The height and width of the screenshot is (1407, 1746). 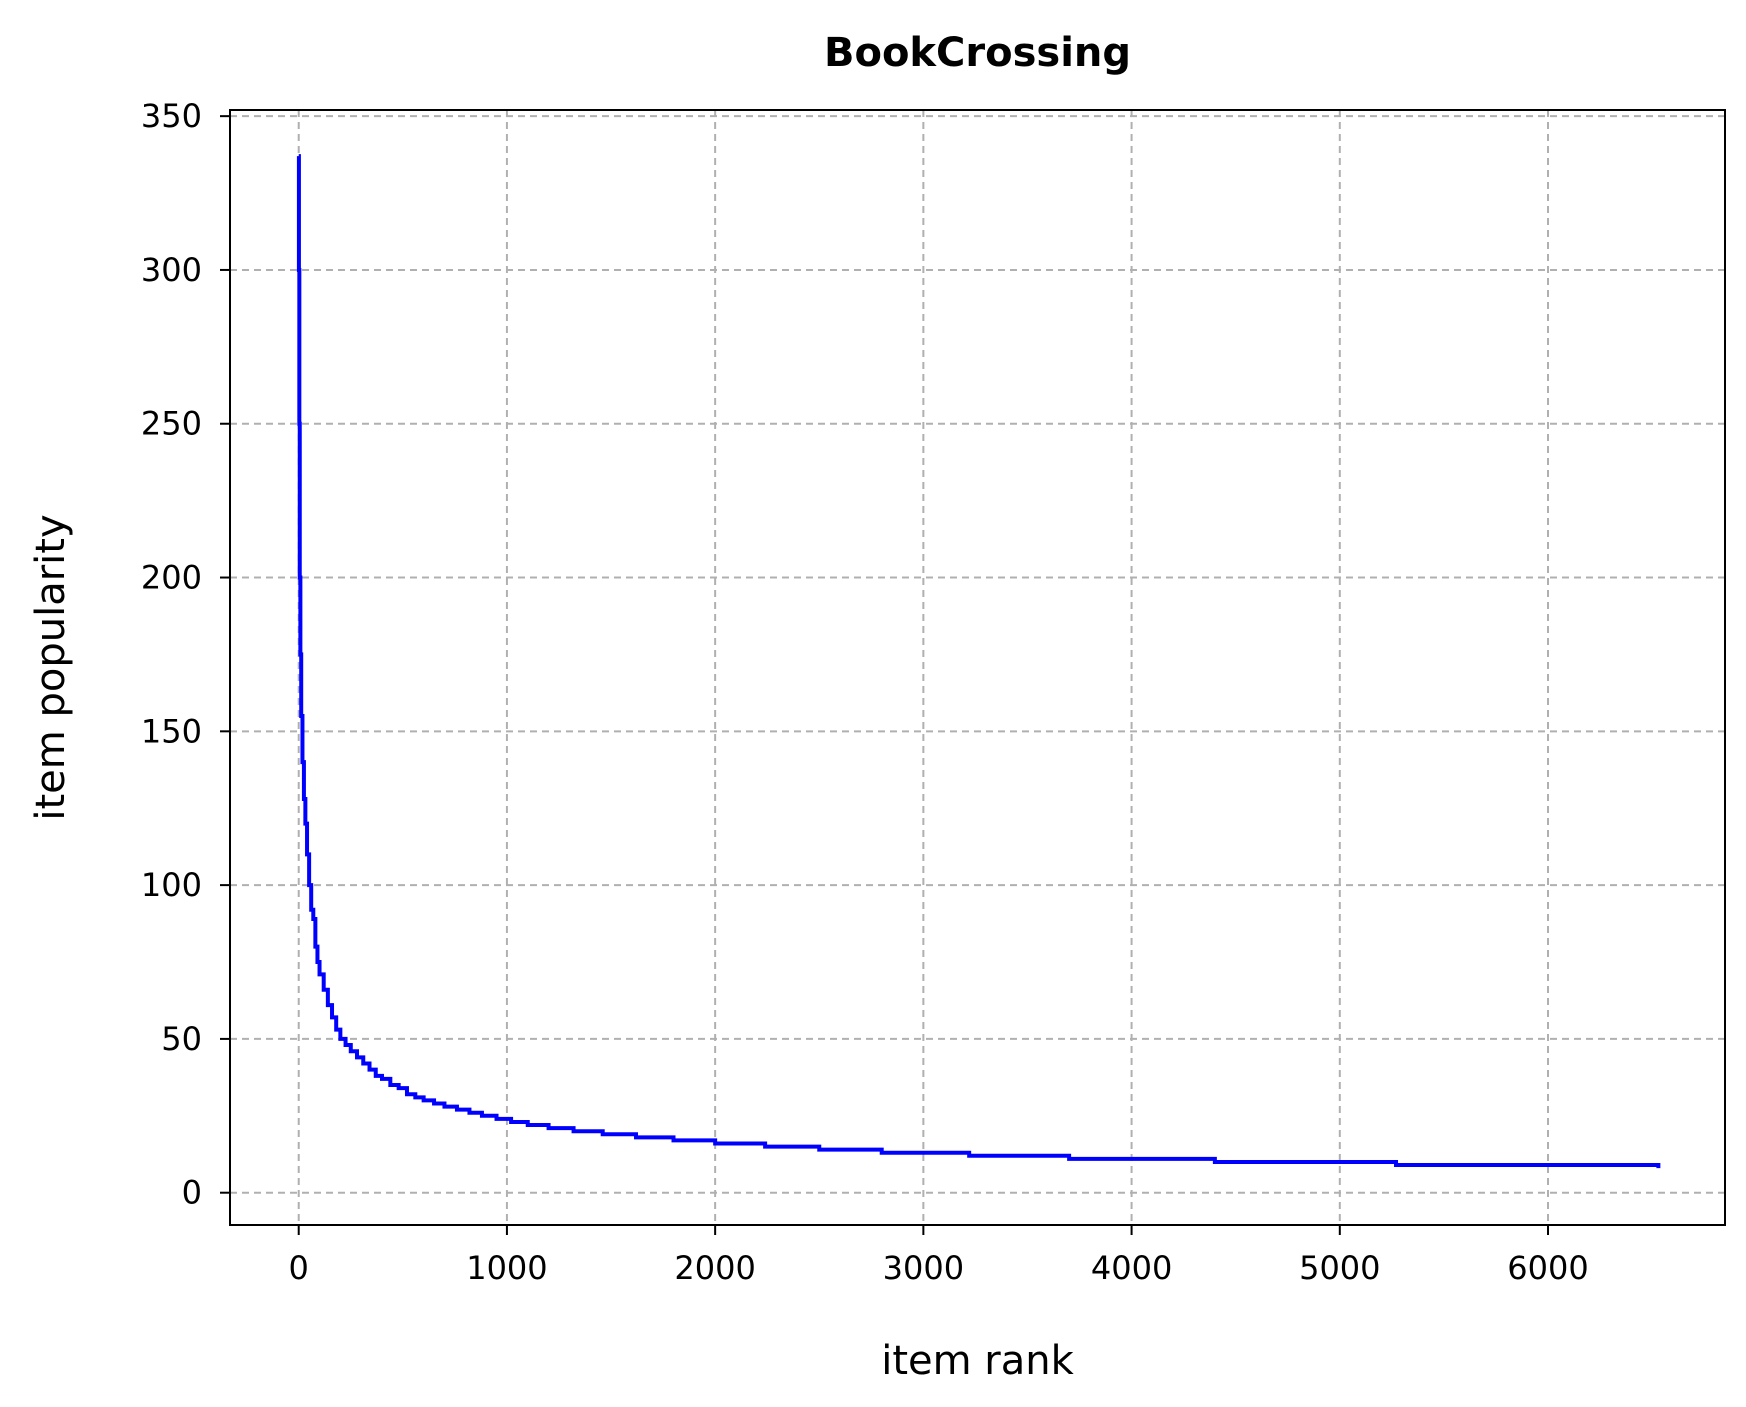 I want to click on x-tick-label: 0, so click(x=299, y=1268).